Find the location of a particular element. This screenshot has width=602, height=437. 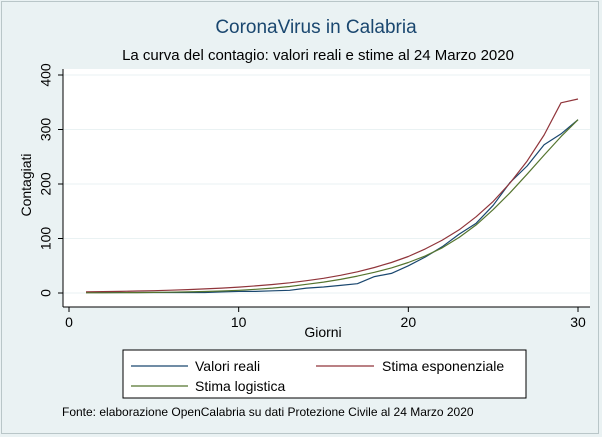

legend-item-valori-reali: Valori reali is located at coordinates (195, 366).